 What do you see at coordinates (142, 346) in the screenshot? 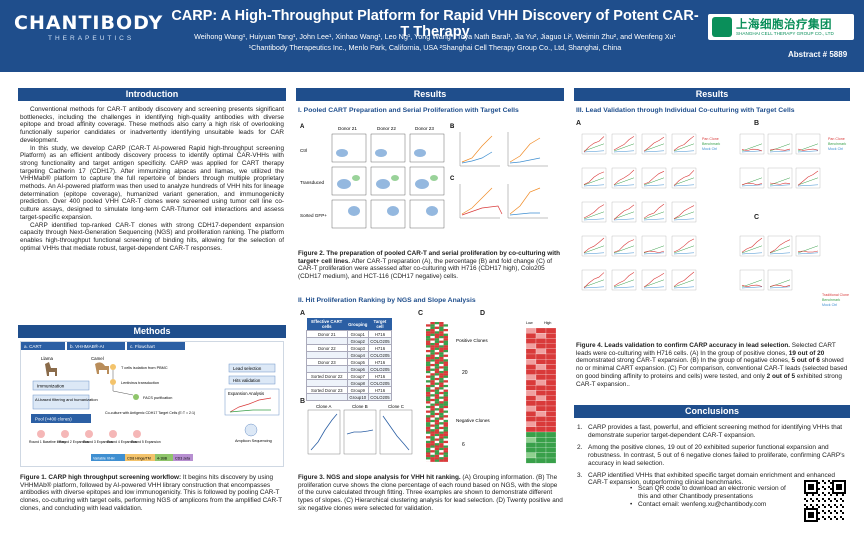
I see `panel-c-label: c. Flowchart` at bounding box center [142, 346].